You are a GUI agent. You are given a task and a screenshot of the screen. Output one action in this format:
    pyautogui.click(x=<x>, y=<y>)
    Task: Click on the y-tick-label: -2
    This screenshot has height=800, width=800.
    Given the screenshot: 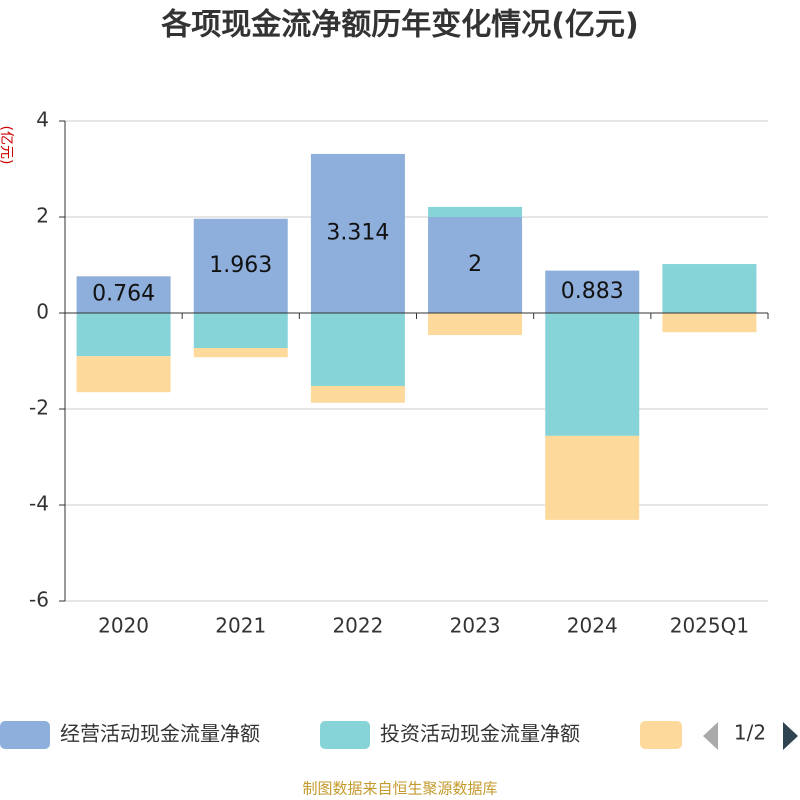 What is the action you would take?
    pyautogui.click(x=39, y=408)
    